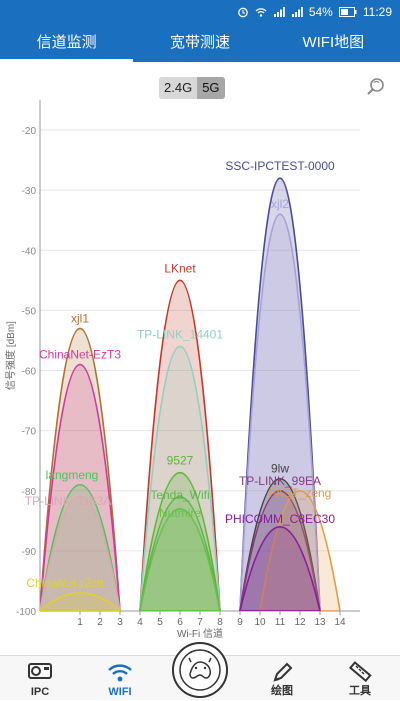  What do you see at coordinates (29, 251) in the screenshot?
I see `y-tick-label: -40` at bounding box center [29, 251].